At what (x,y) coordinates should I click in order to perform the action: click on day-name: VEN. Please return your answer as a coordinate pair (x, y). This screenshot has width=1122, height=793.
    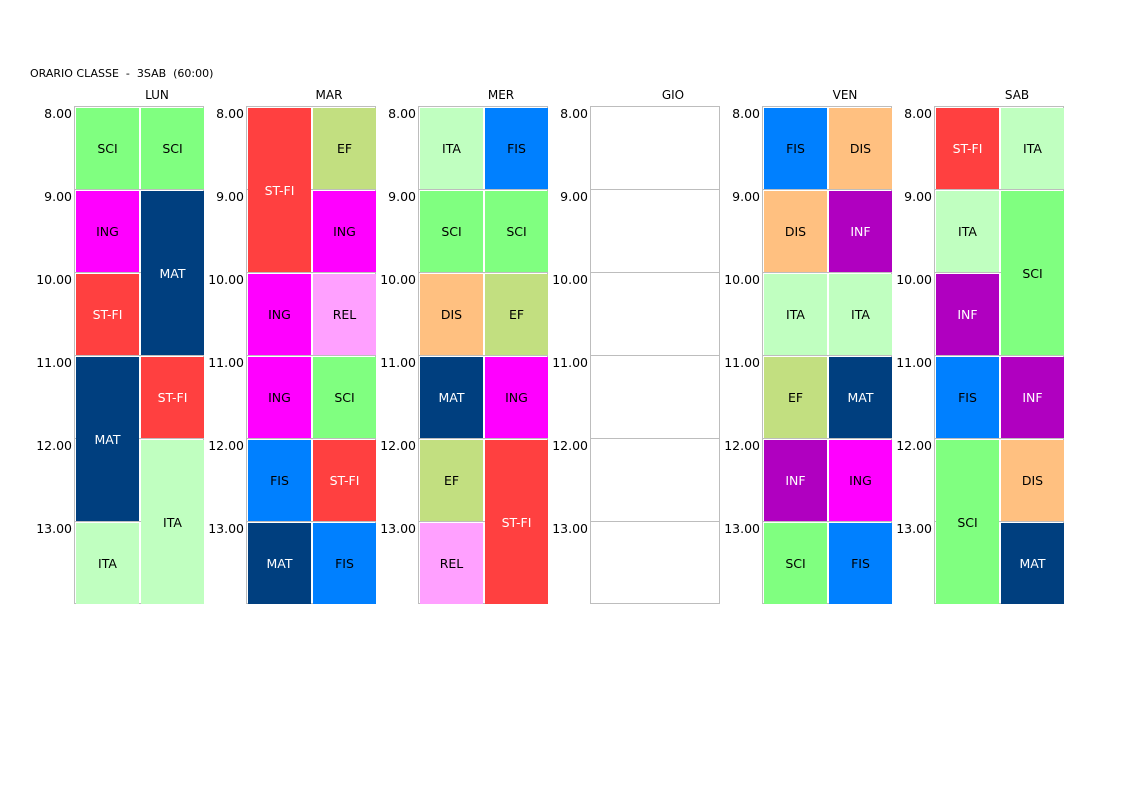
    Looking at the image, I should click on (845, 95).